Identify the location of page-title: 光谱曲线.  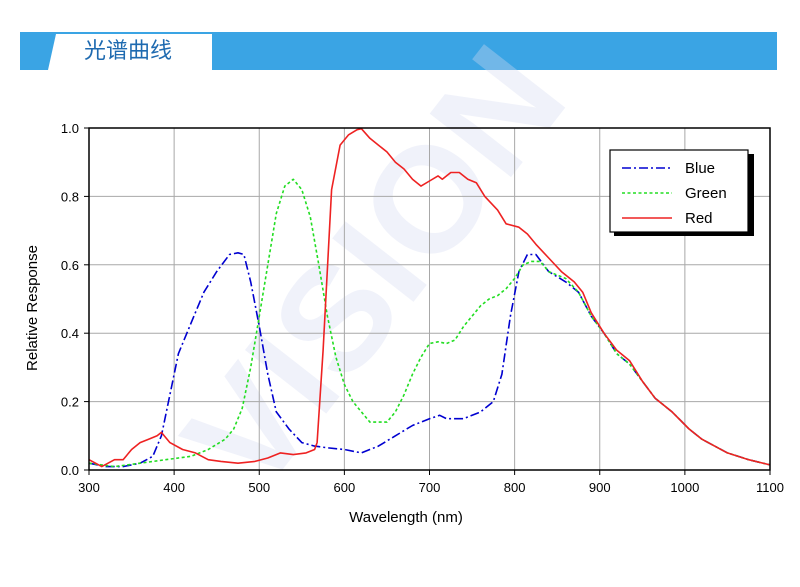
(127, 51).